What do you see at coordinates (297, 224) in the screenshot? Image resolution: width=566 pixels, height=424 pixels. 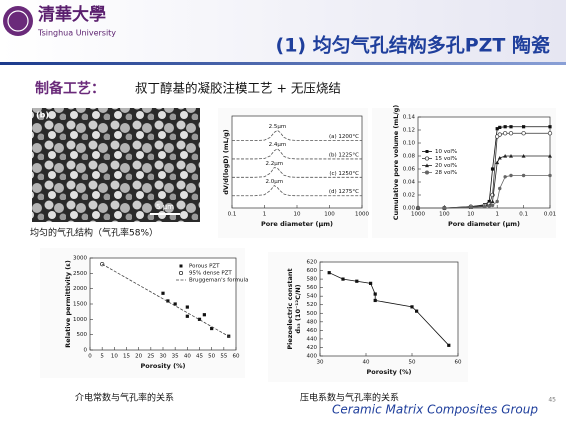 I see `x-axis-label: Pore diameter (μm)` at bounding box center [297, 224].